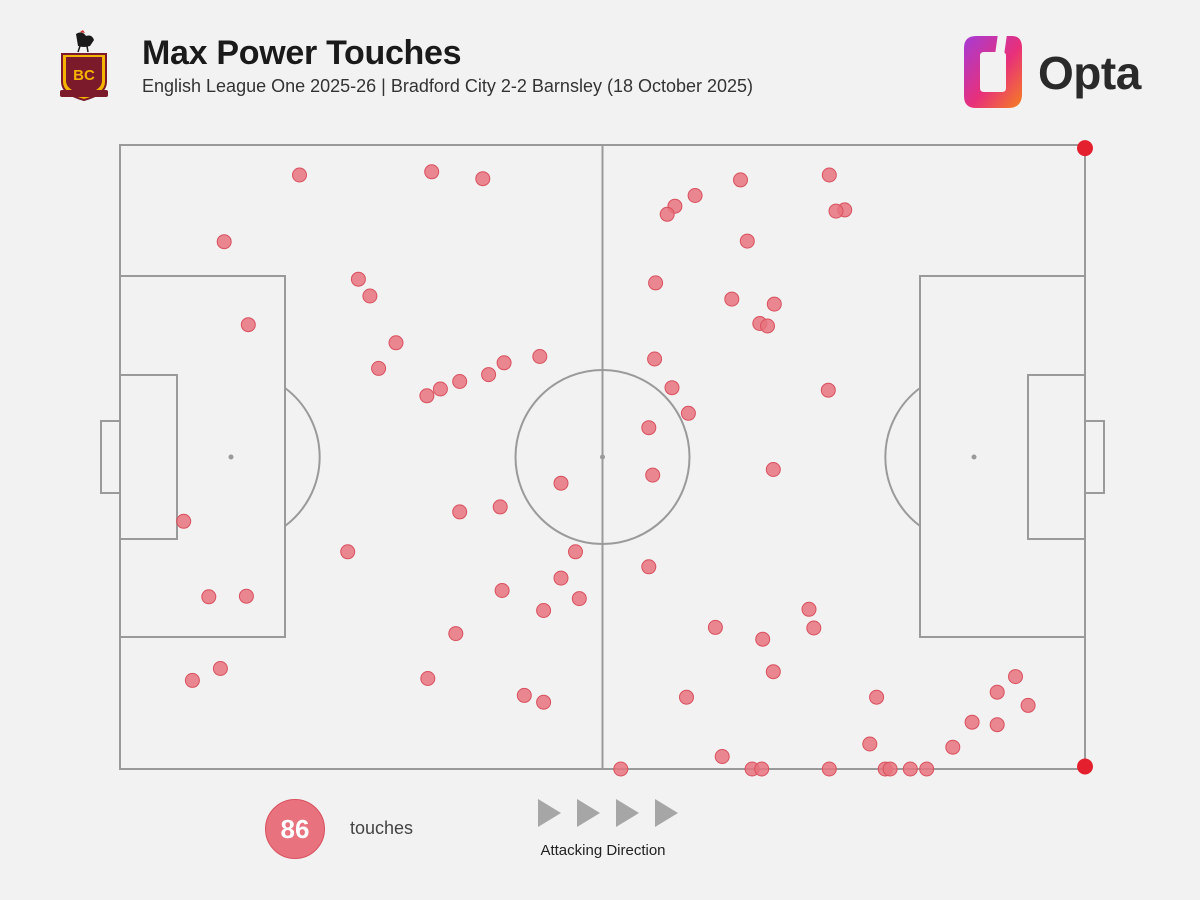 The height and width of the screenshot is (900, 1200). What do you see at coordinates (110, 457) in the screenshot?
I see `left-goal` at bounding box center [110, 457].